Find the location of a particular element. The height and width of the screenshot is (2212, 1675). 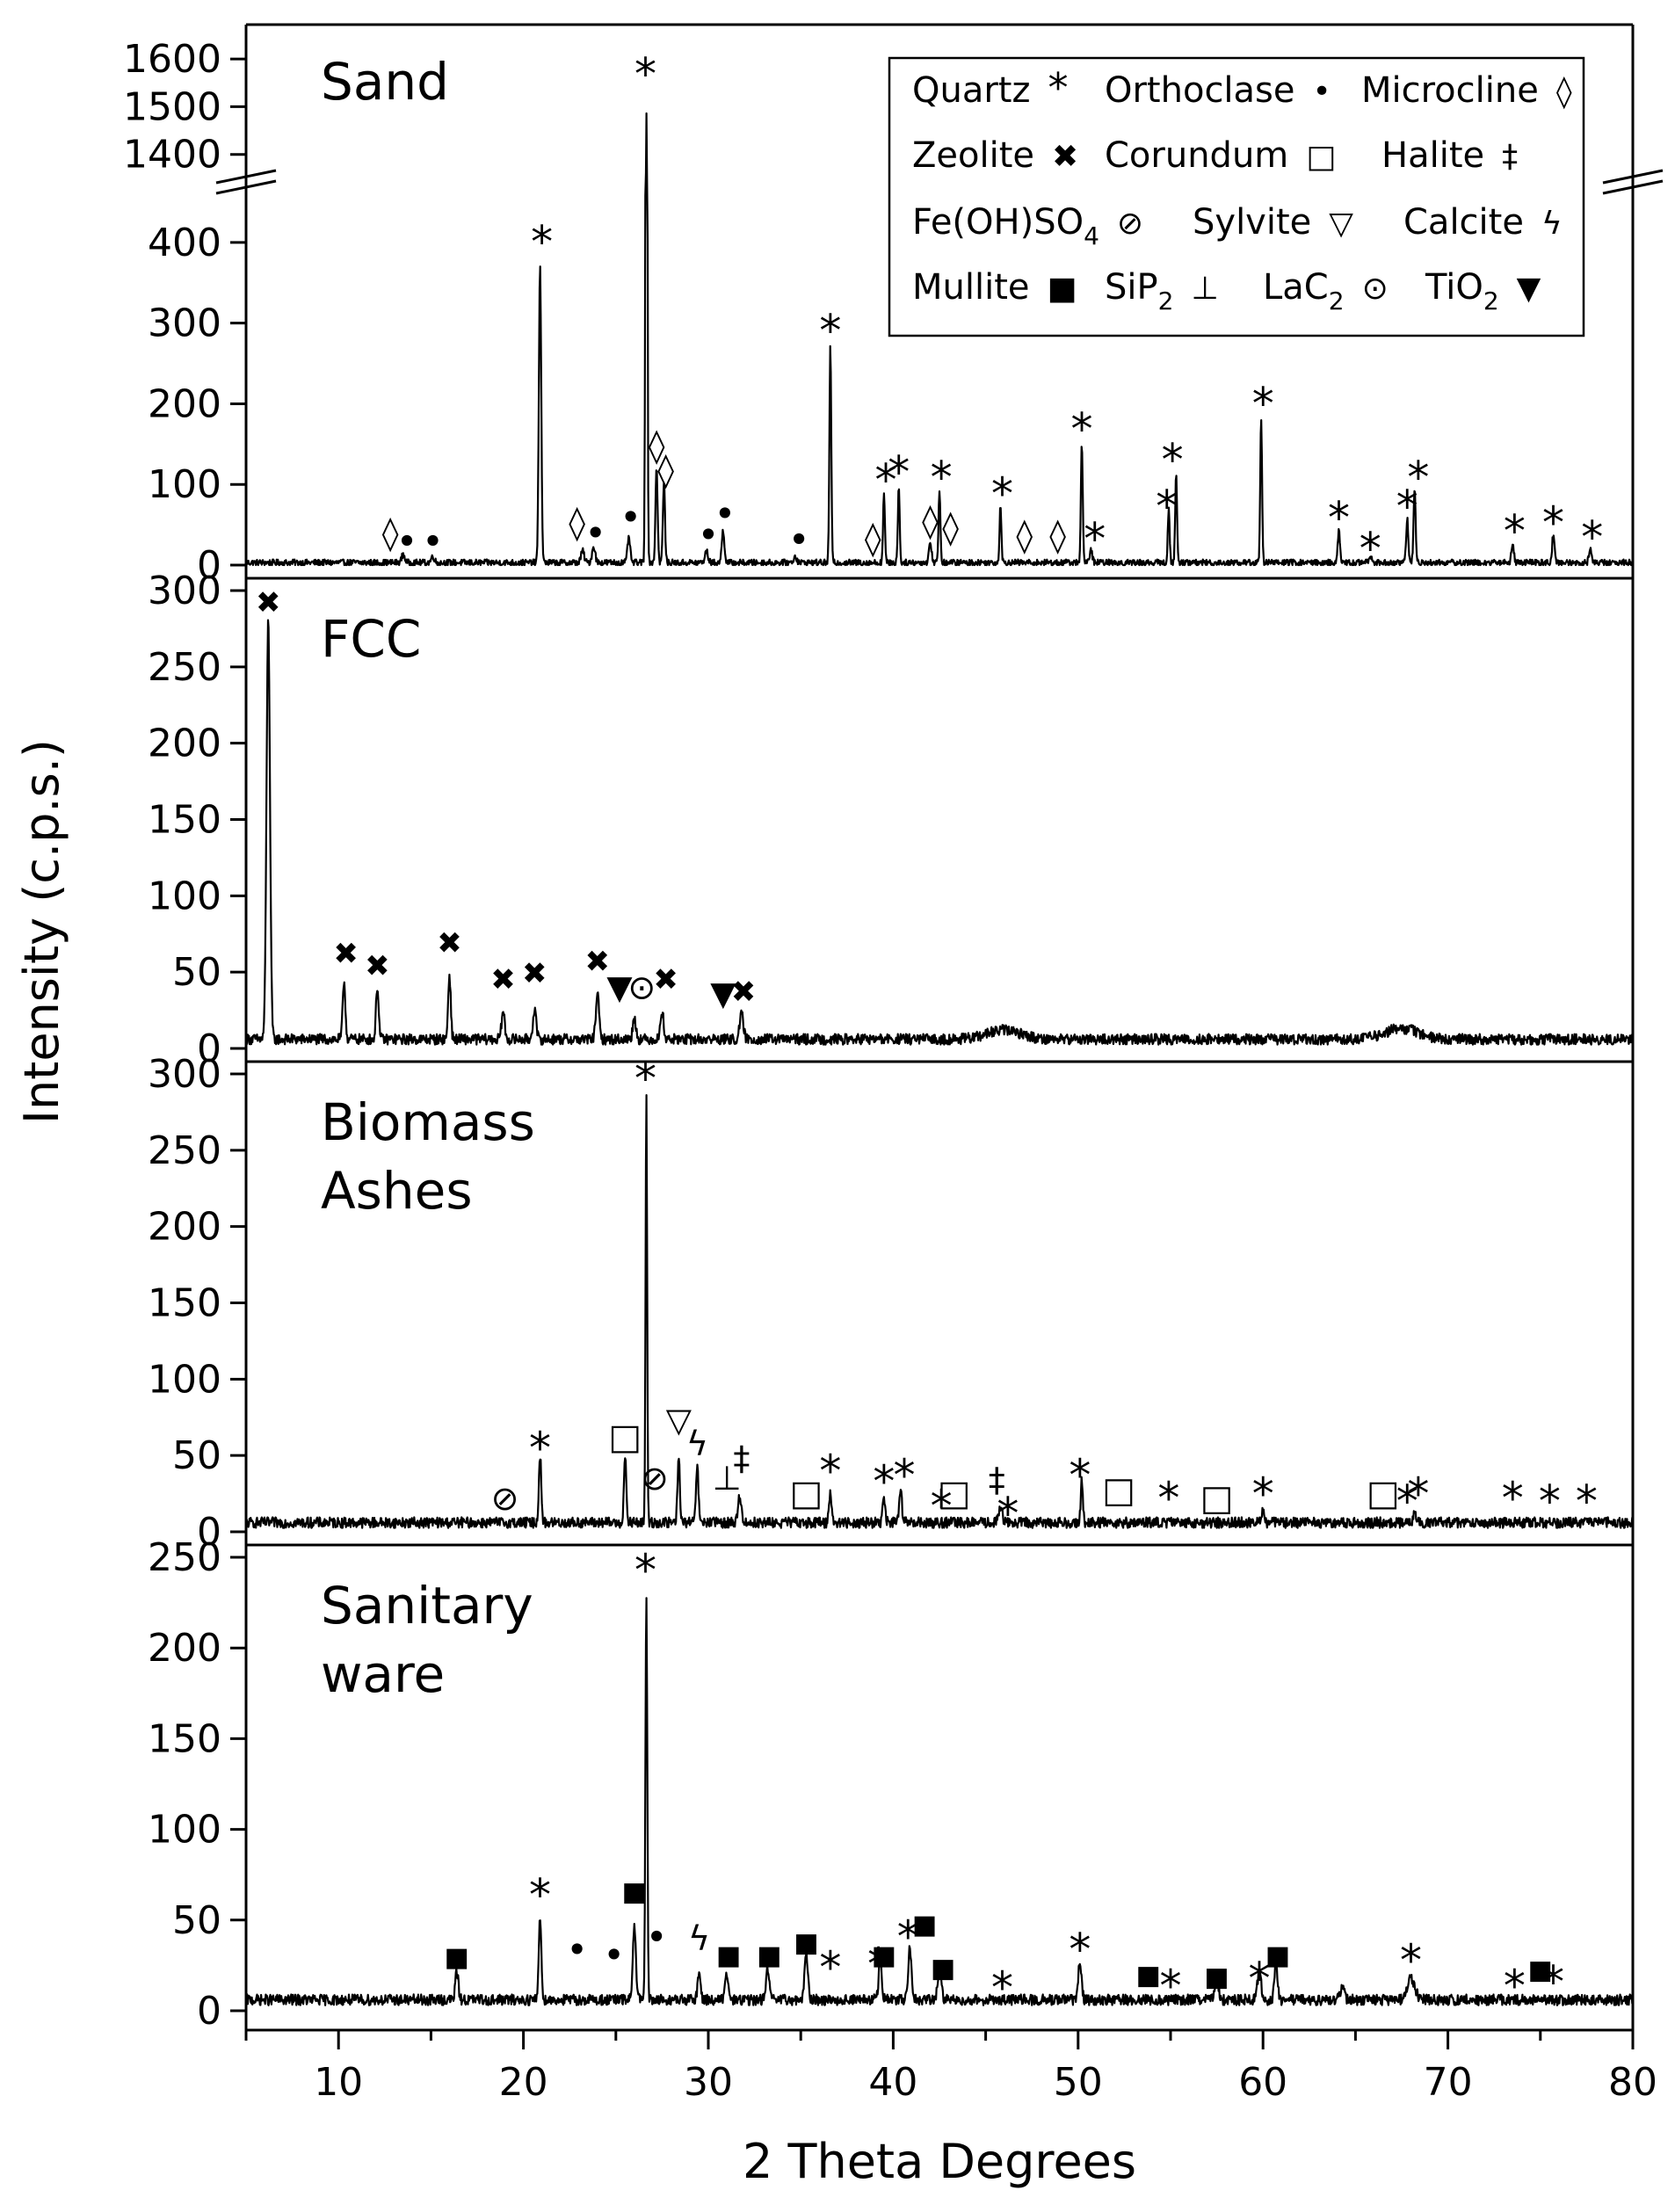

y-tick-label-0: 100 is located at coordinates (184, 484).